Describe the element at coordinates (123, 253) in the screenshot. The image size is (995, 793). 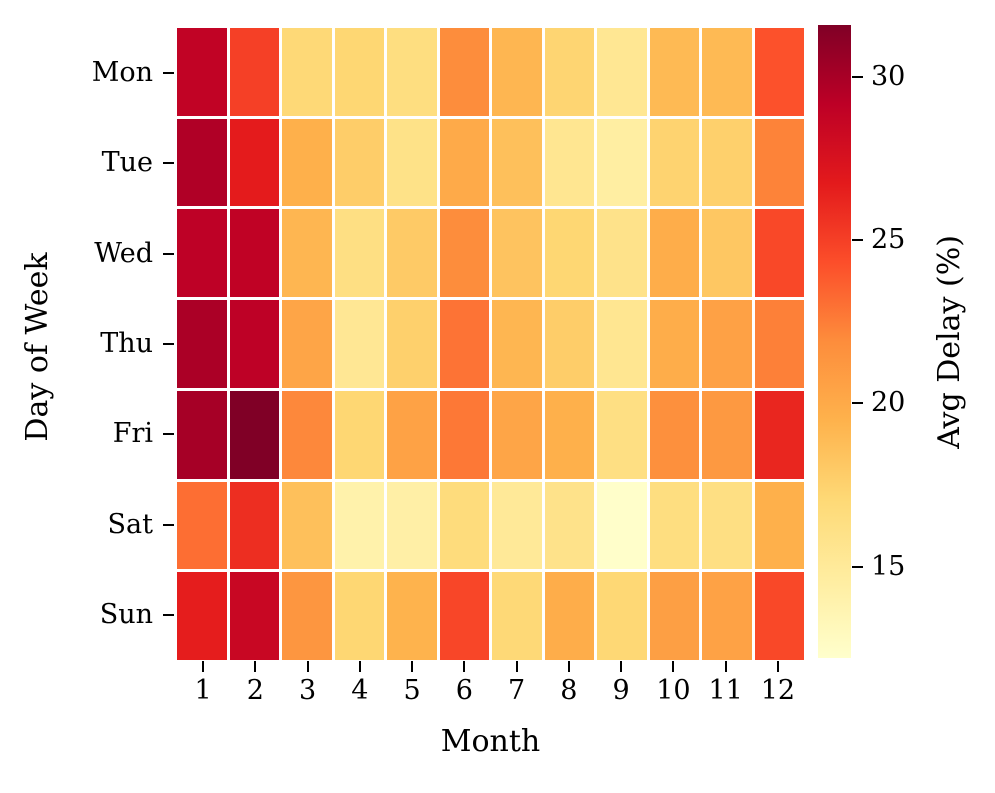
I see `y-tick-label: Wed` at that location.